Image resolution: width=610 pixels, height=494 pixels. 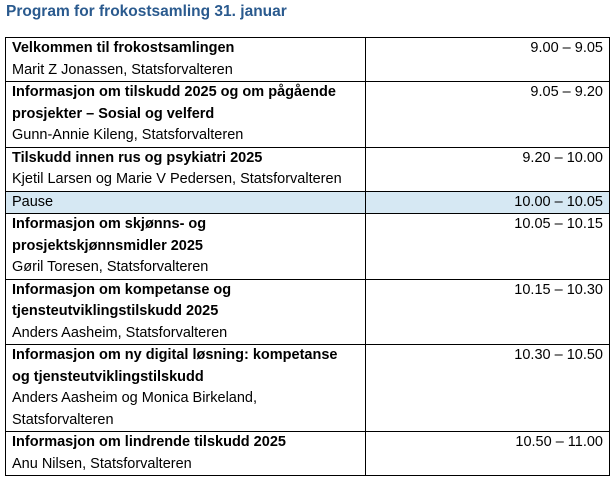 I want to click on time-cell: 10.15 – 10.30, so click(x=487, y=311).